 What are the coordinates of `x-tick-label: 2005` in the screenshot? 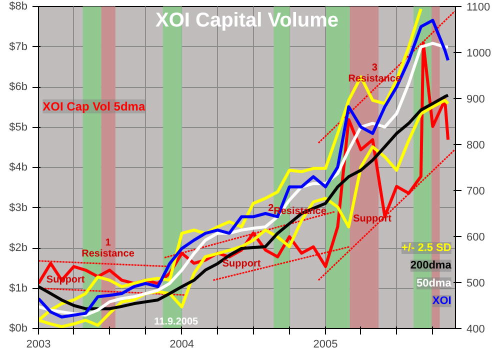 It's located at (325, 344).